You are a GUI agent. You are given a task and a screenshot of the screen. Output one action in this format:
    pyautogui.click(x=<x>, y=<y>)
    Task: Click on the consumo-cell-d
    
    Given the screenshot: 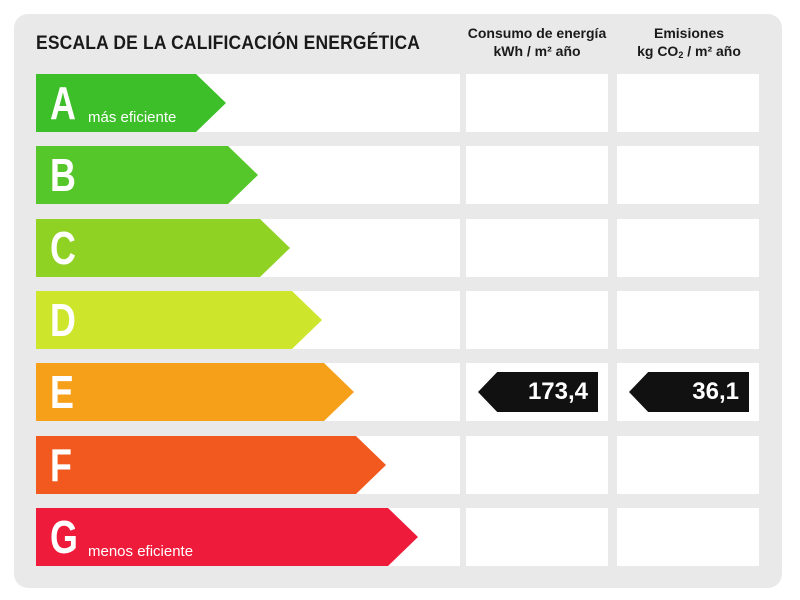 What is the action you would take?
    pyautogui.click(x=537, y=320)
    